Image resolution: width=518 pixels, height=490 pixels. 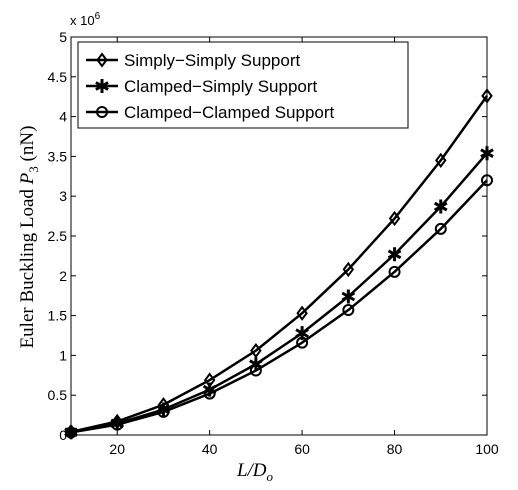 I want to click on legend-box, so click(x=243, y=85).